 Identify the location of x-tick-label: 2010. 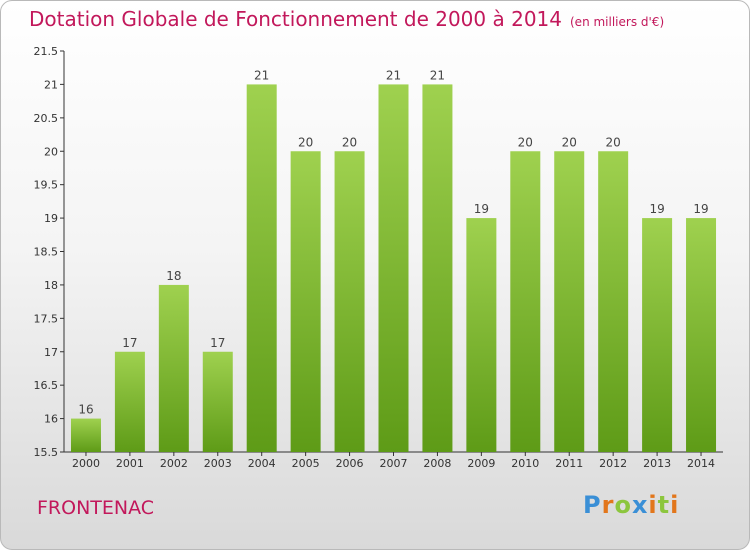
(525, 463).